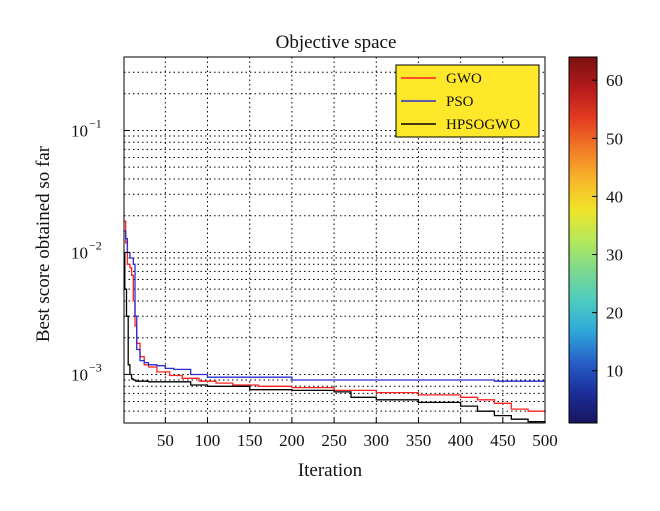 The height and width of the screenshot is (511, 660). I want to click on y-tick-exponent: −2, so click(95, 245).